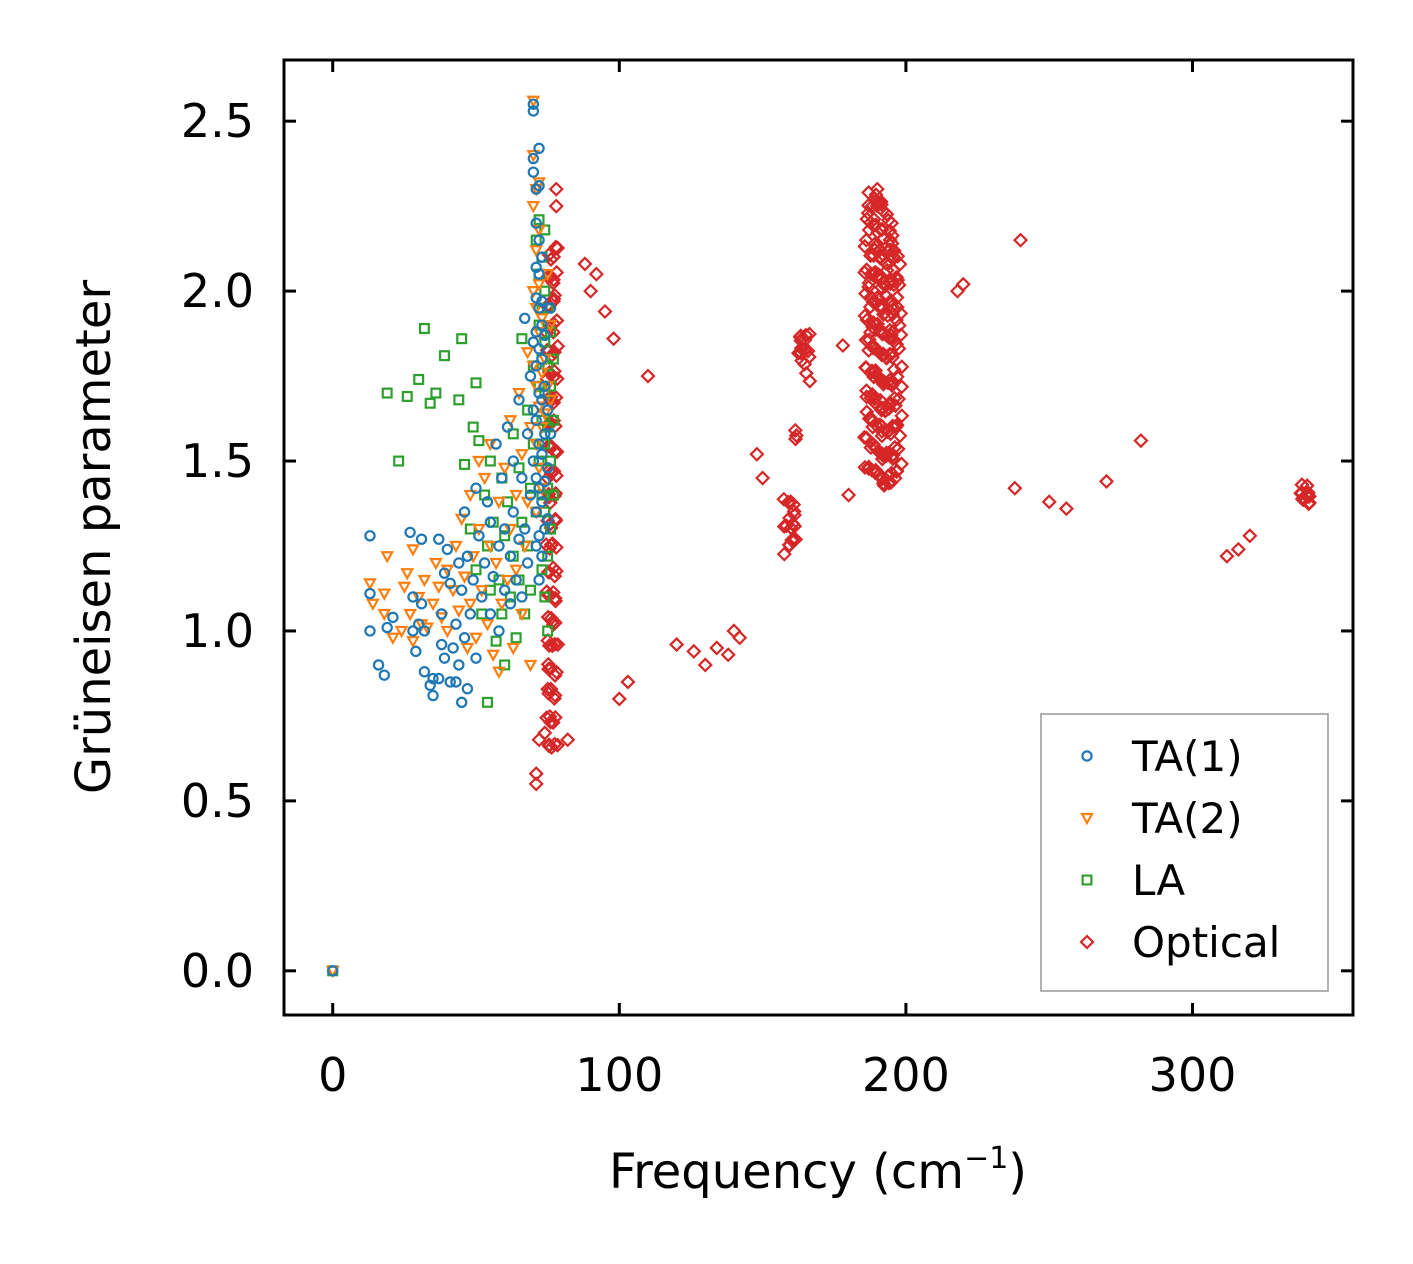  I want to click on y-tick-label: 1.5, so click(217, 461).